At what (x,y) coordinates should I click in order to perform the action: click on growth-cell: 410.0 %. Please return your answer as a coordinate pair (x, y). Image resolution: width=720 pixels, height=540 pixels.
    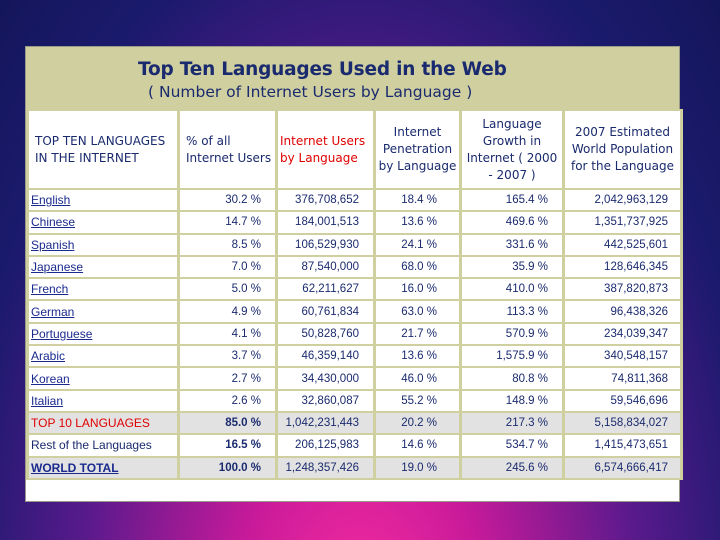
    Looking at the image, I should click on (512, 289).